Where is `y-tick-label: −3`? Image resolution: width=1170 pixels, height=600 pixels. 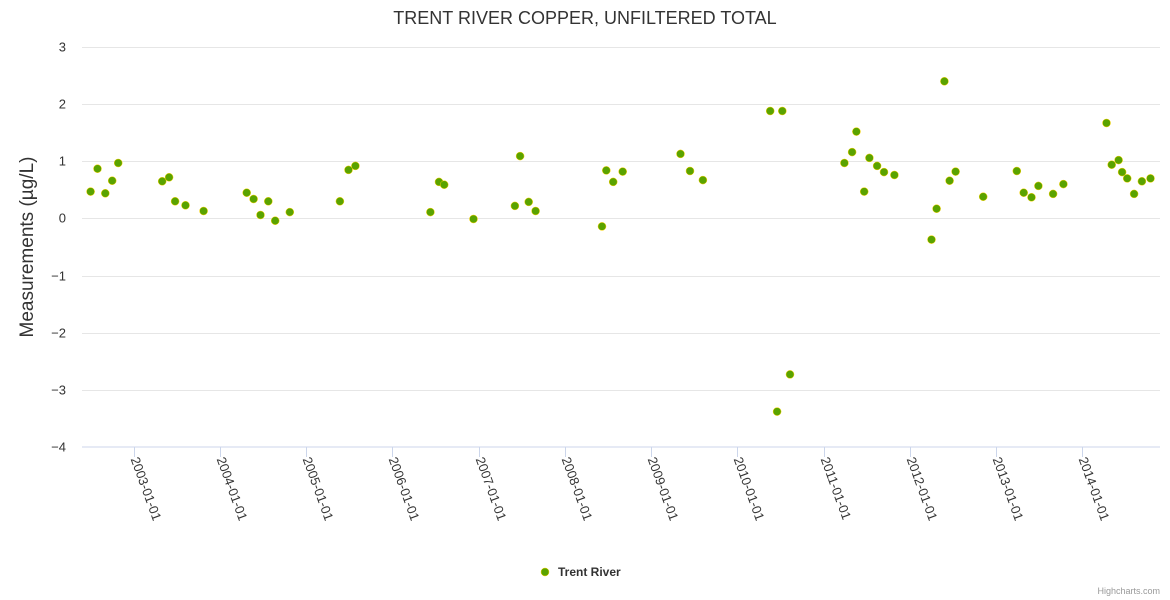 y-tick-label: −3 is located at coordinates (58, 390).